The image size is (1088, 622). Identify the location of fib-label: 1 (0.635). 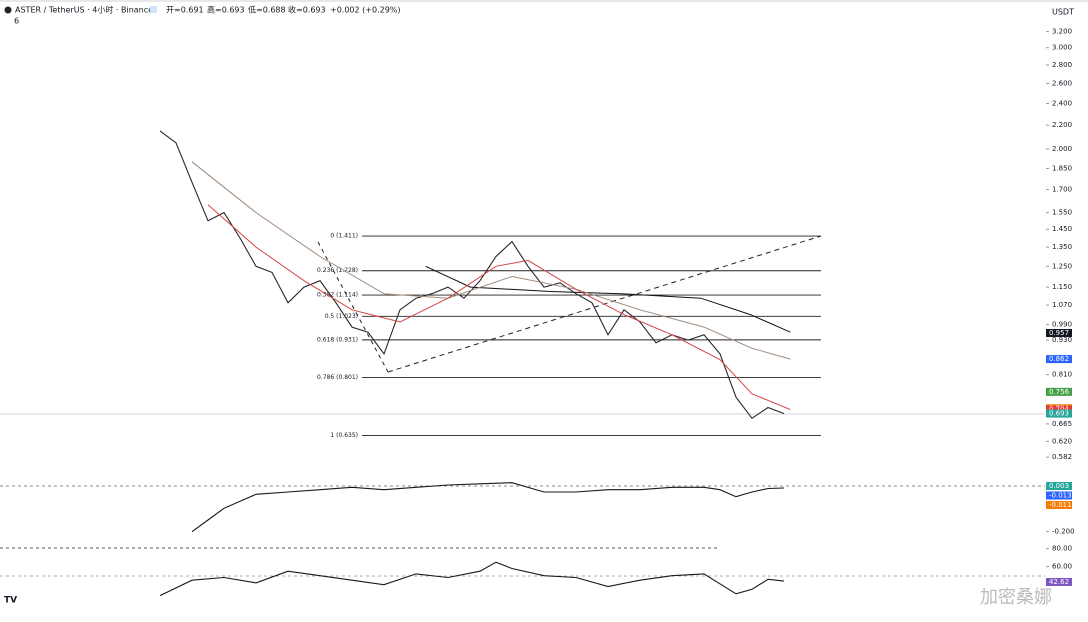
(344, 435).